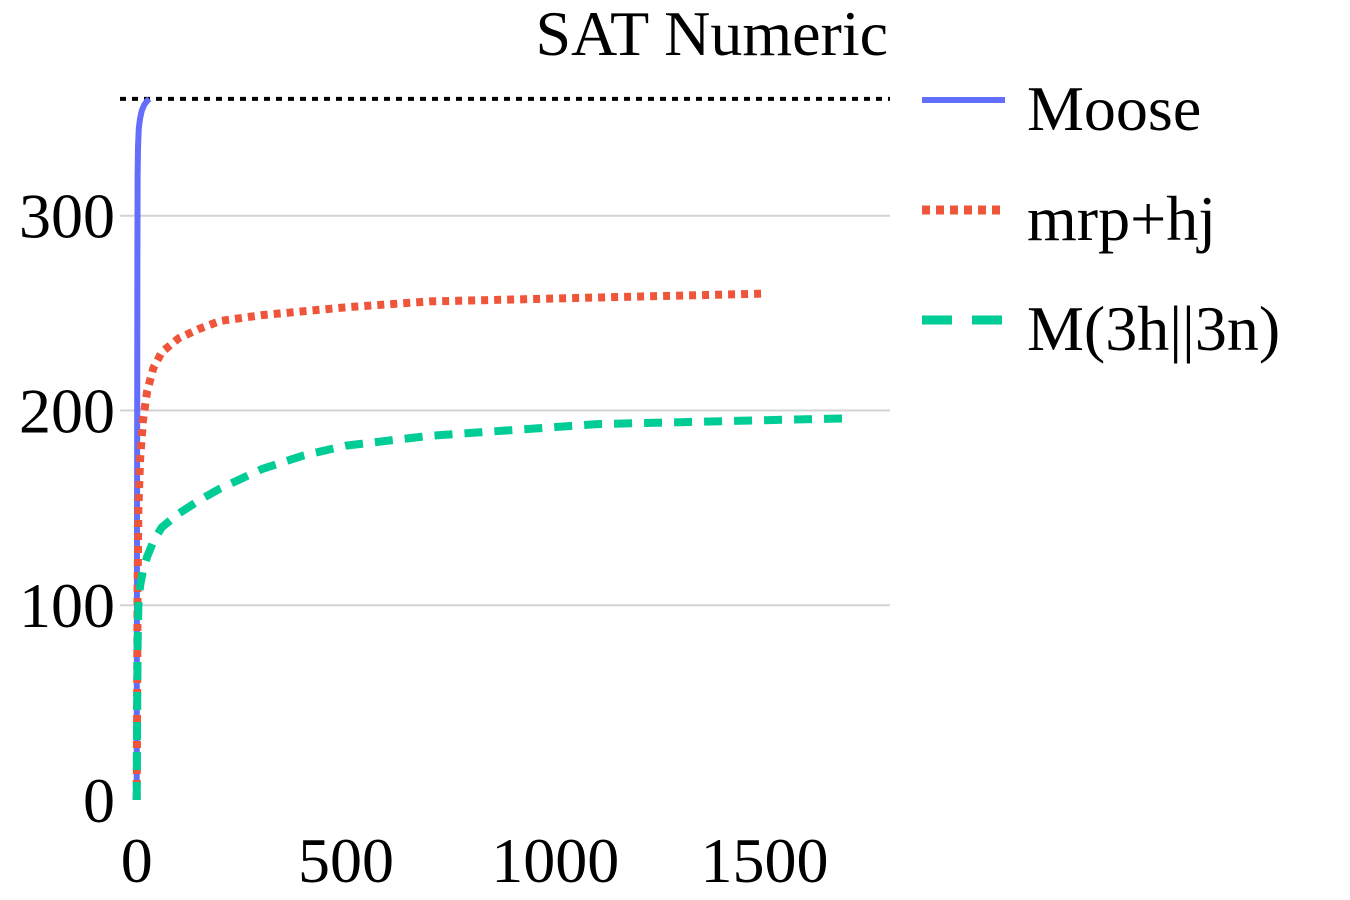 This screenshot has width=1350, height=900. I want to click on x-tick-label: 500, so click(346, 860).